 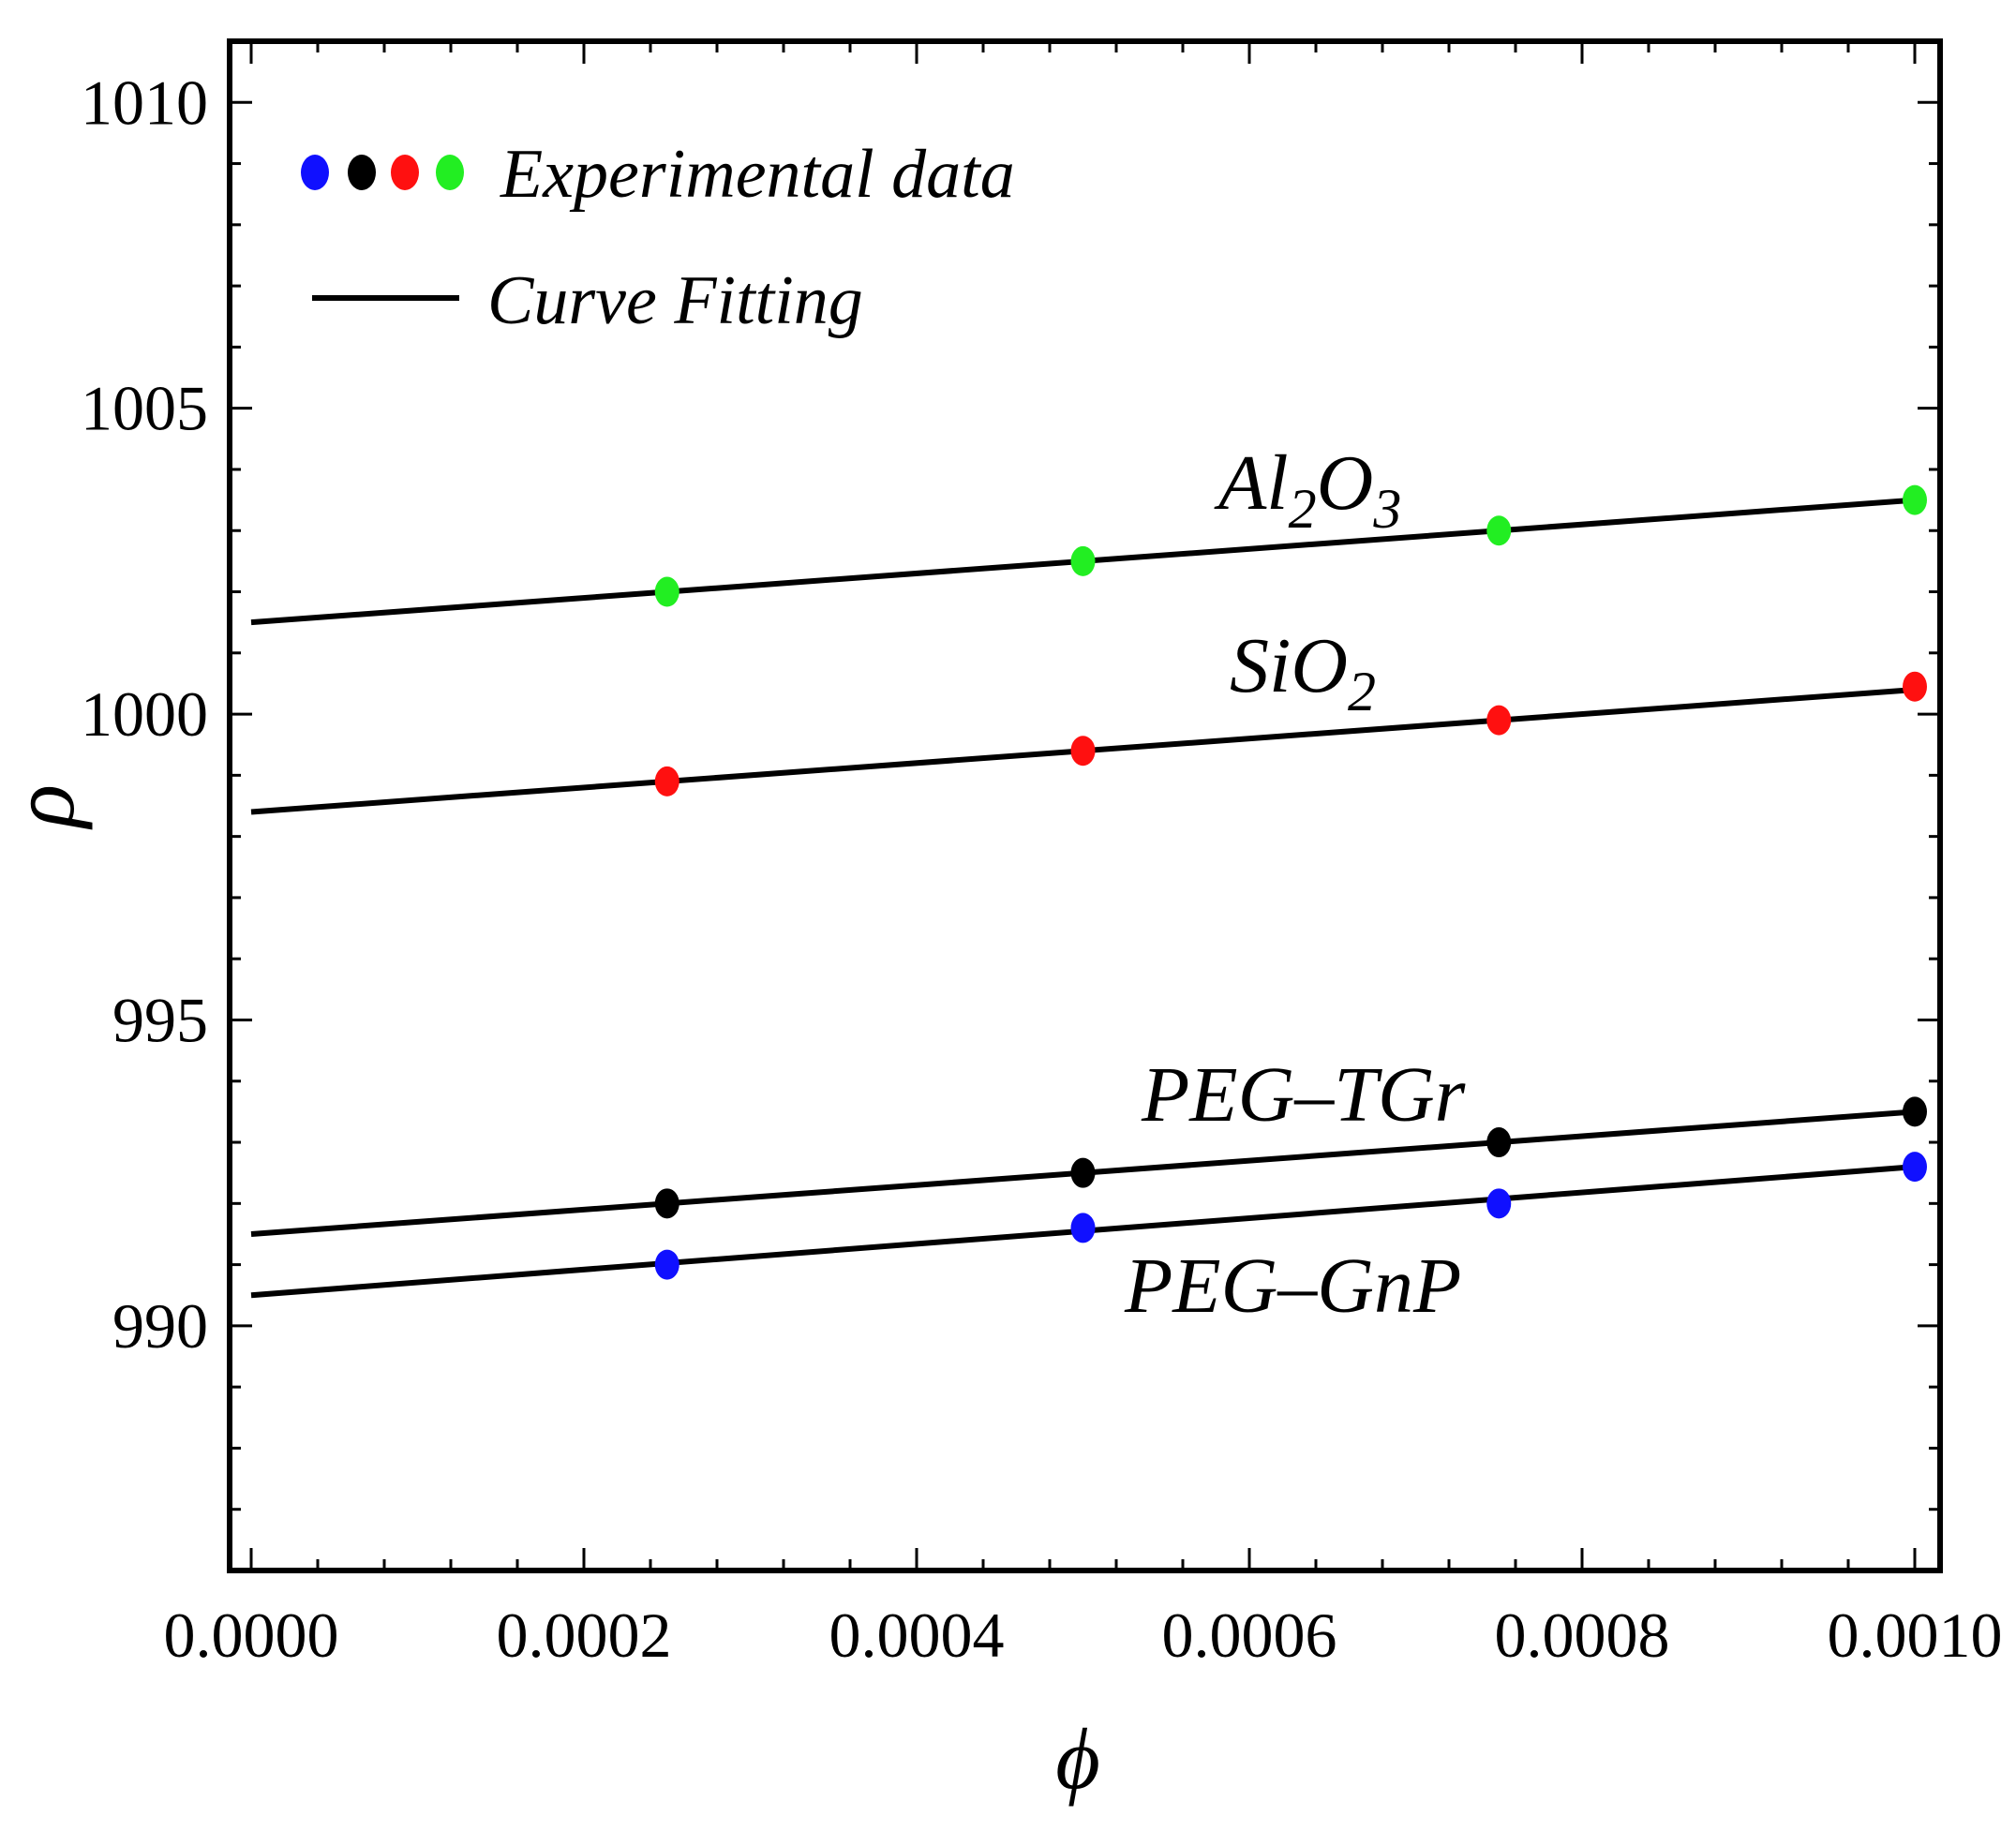 What do you see at coordinates (1583, 1635) in the screenshot?
I see `x-tick-label: 0.0008` at bounding box center [1583, 1635].